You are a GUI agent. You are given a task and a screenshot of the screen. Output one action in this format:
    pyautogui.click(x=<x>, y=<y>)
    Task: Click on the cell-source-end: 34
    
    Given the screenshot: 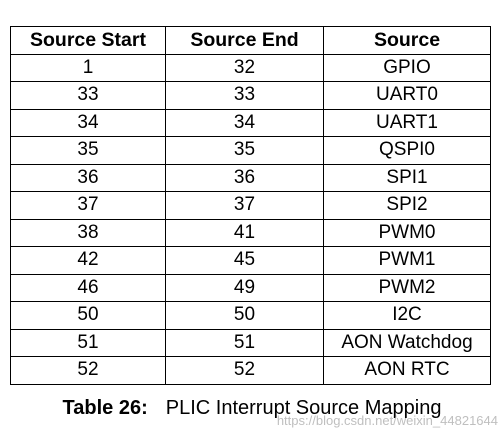 What is the action you would take?
    pyautogui.click(x=244, y=122)
    